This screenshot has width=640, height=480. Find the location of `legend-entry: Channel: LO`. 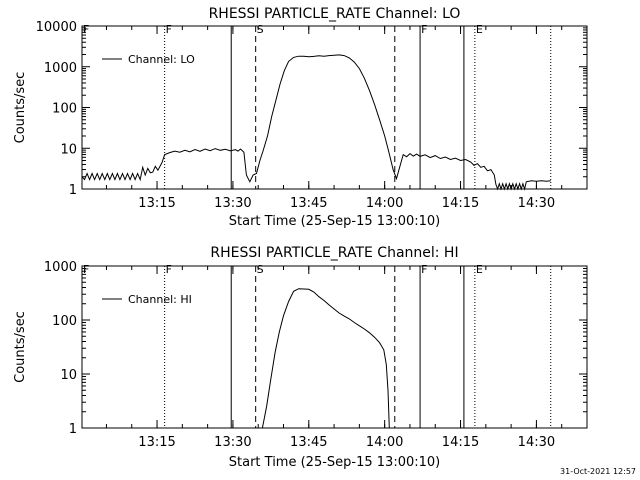

legend-entry: Channel: LO is located at coordinates (161, 59).